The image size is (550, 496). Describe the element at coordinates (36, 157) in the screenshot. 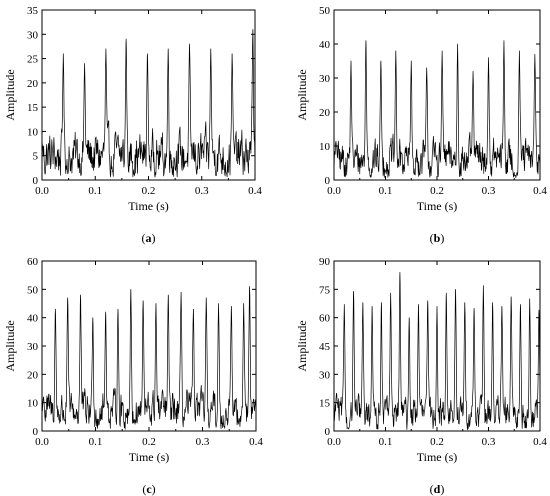

I see `y-tick-label: 5` at that location.